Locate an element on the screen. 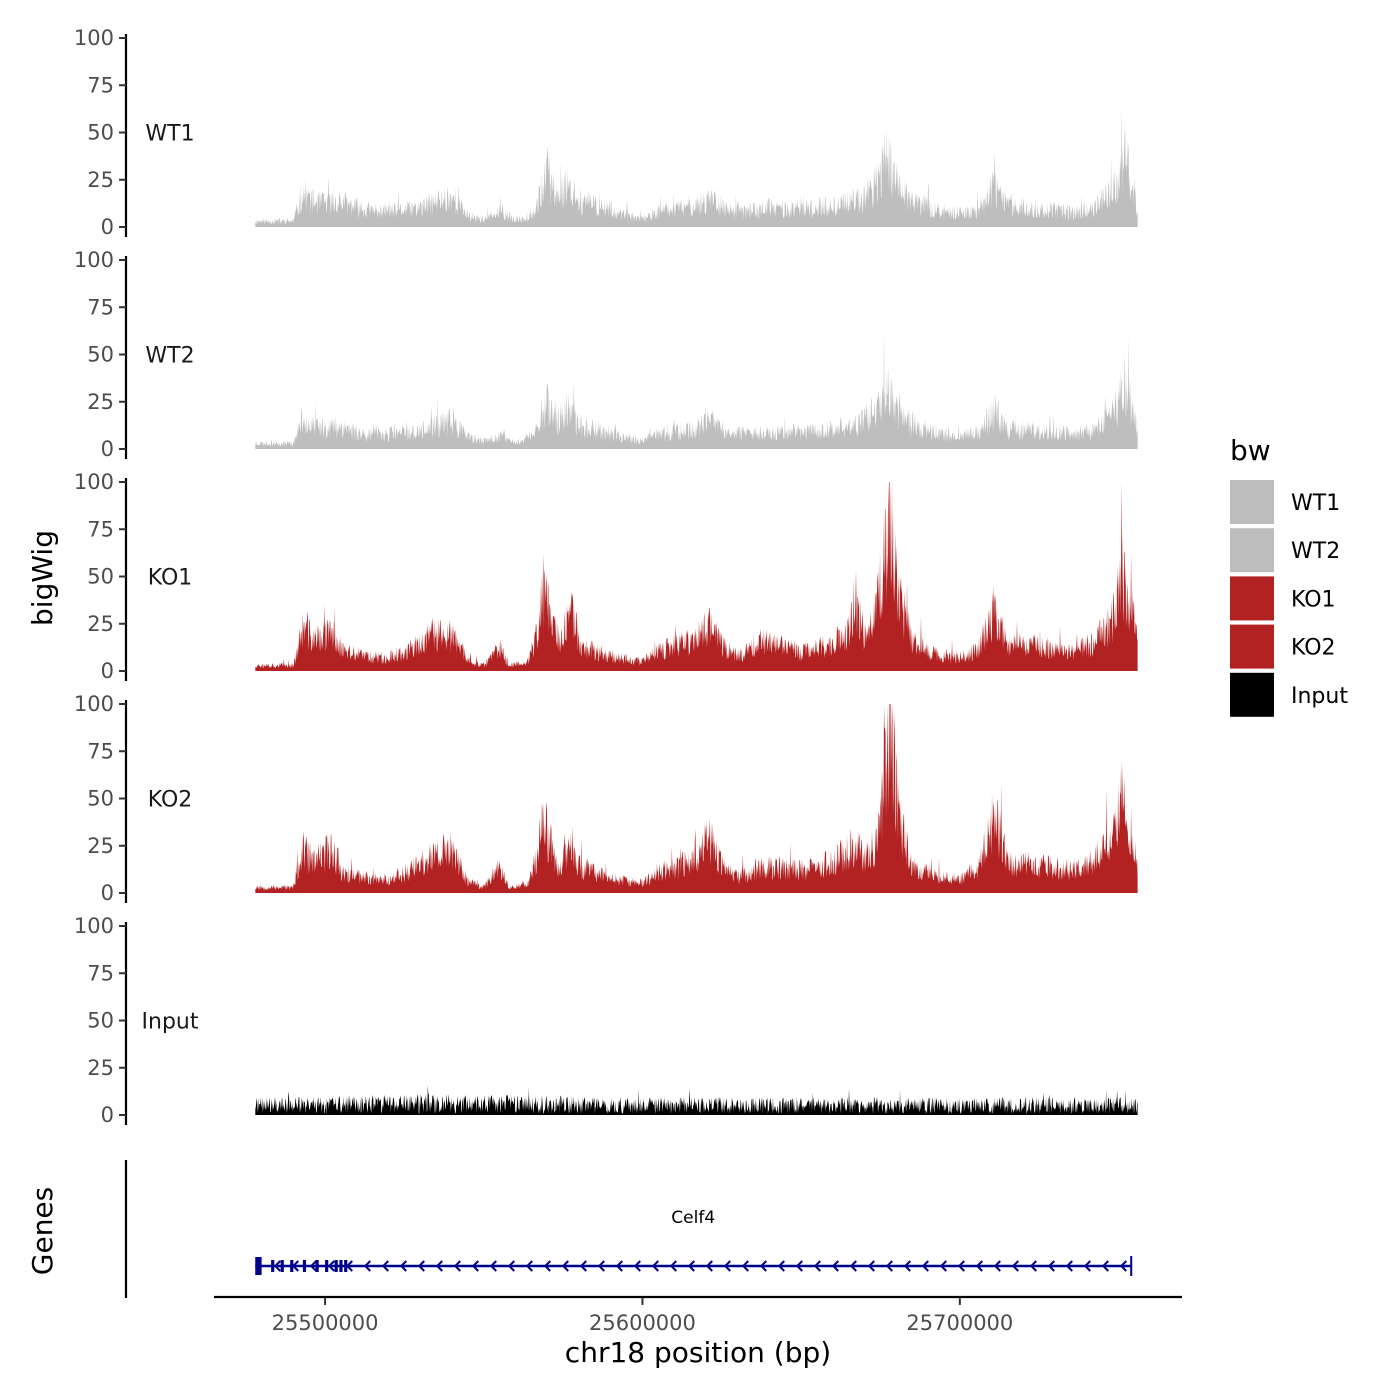 Image resolution: width=1400 pixels, height=1400 pixels. genes-axis-title: Genes is located at coordinates (42, 1231).